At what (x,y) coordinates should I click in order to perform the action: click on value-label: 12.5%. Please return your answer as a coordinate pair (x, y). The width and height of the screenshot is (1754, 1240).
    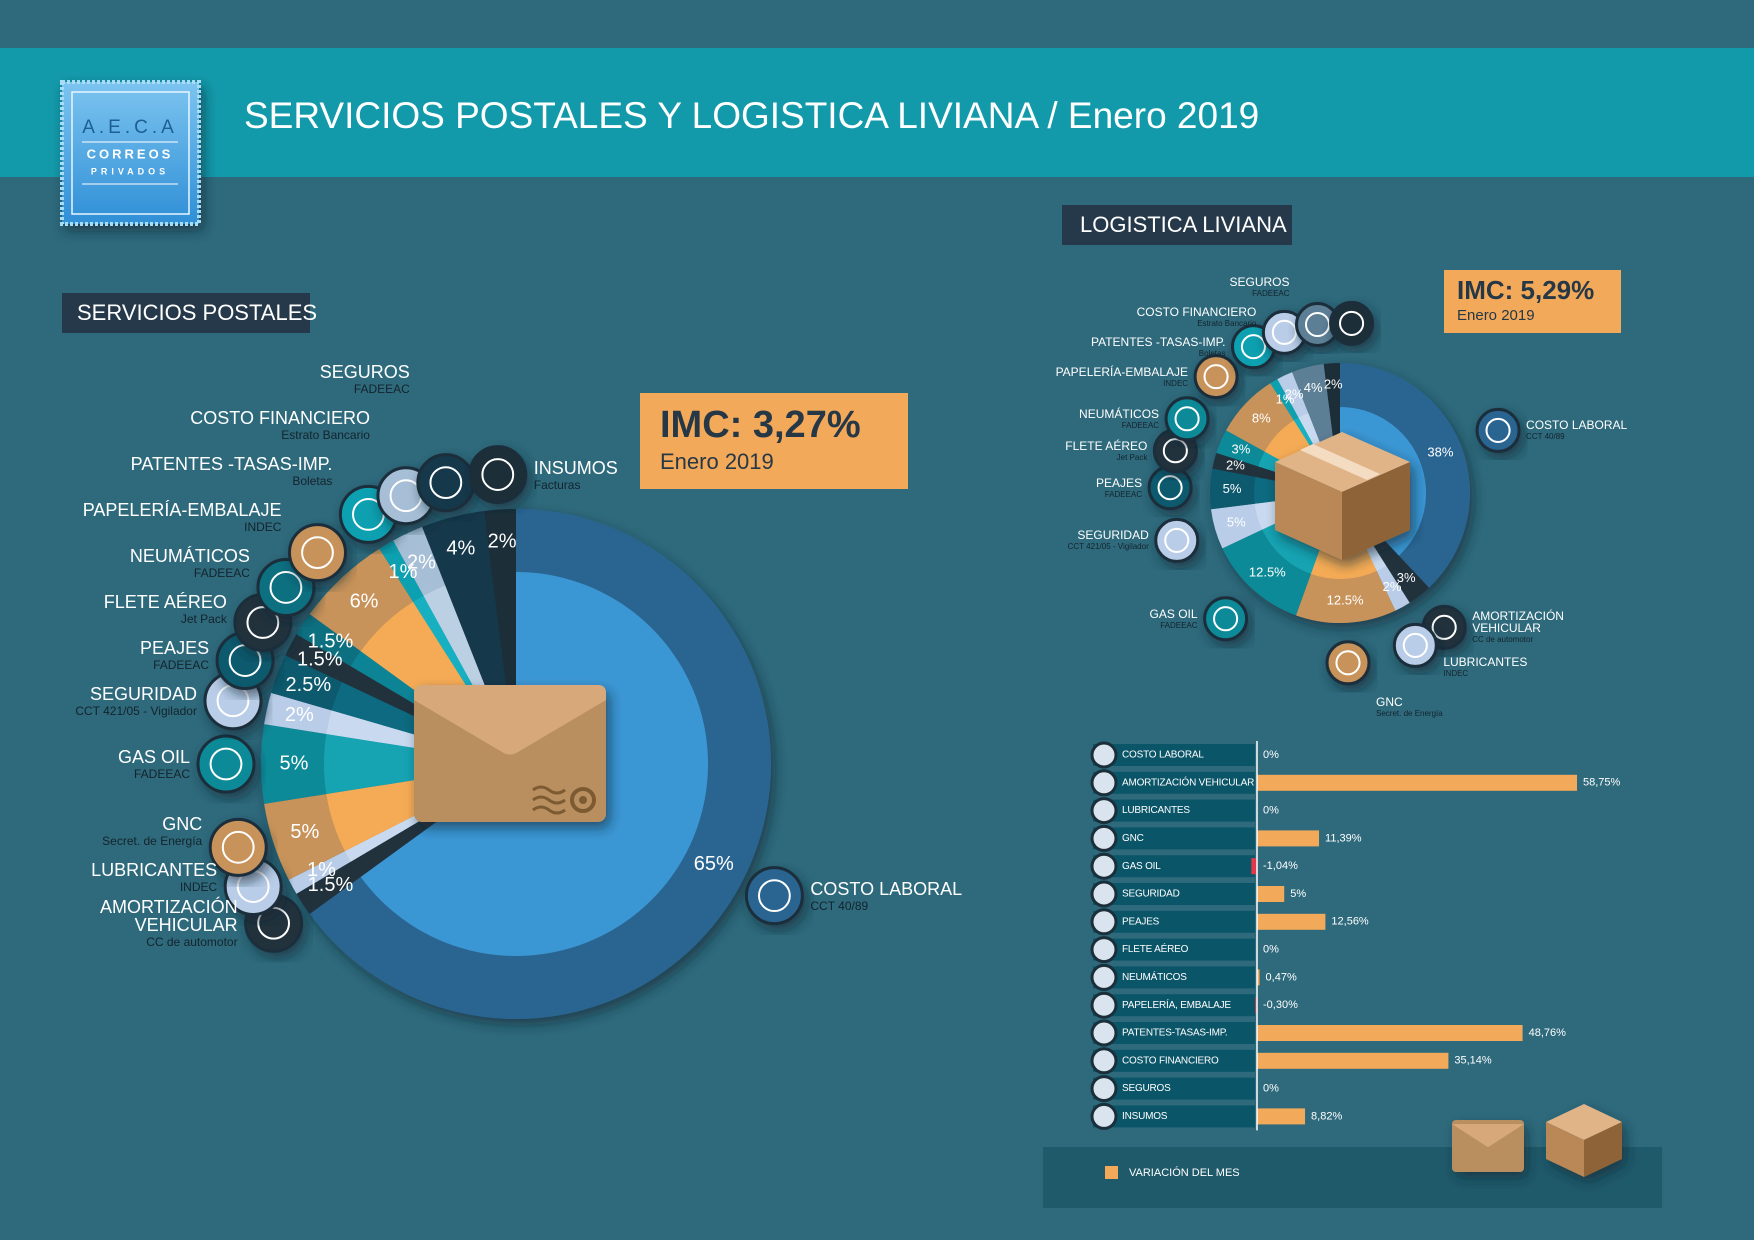
    Looking at the image, I should click on (1345, 599).